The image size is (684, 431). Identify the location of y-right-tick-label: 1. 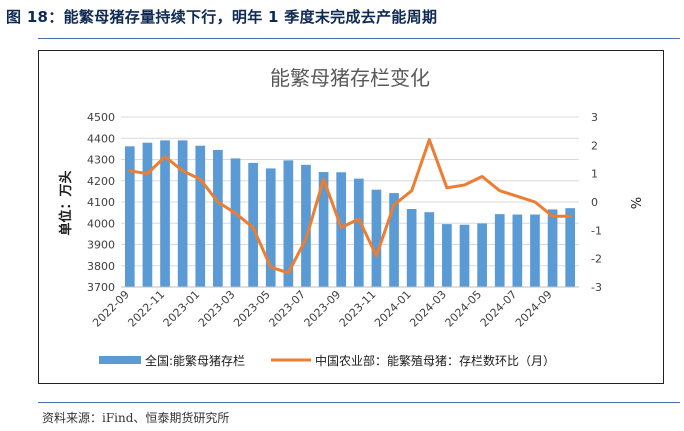
(594, 174).